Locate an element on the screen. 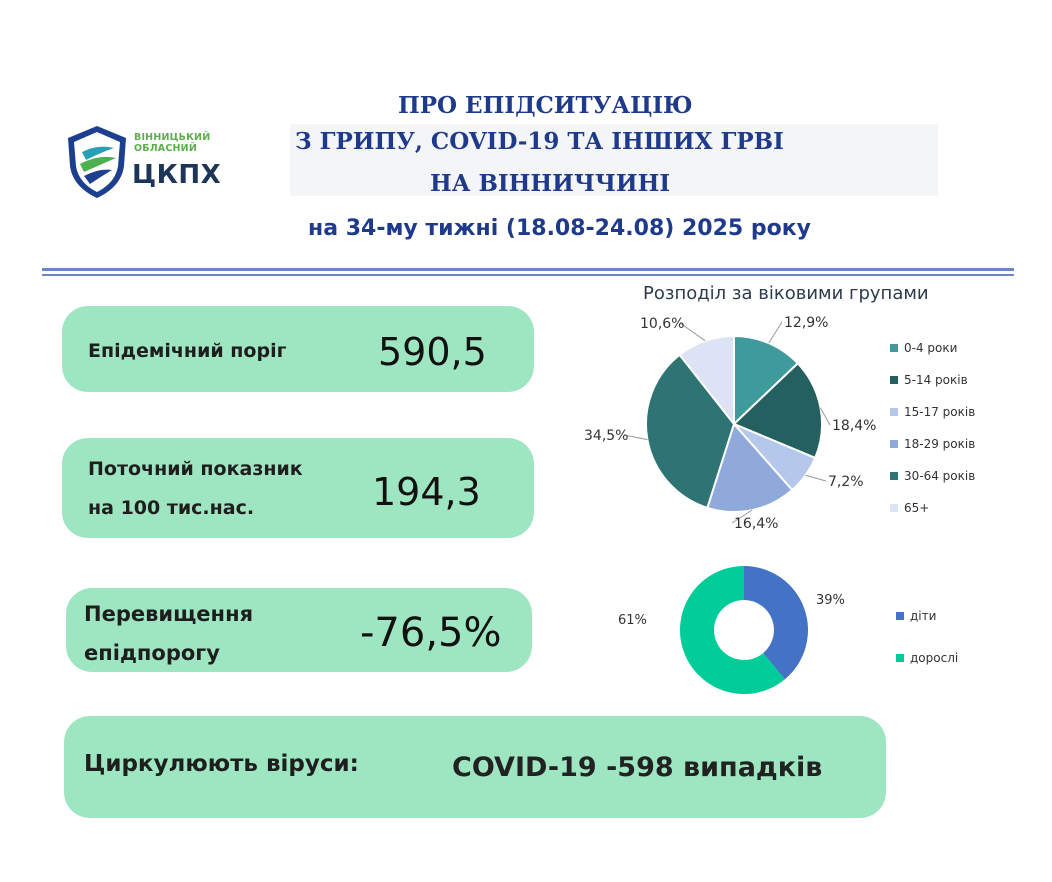 Image resolution: width=1052 pixels, height=882 pixels. children-adults-donut-chart: 39% 61% діти дорослі is located at coordinates (788, 630).